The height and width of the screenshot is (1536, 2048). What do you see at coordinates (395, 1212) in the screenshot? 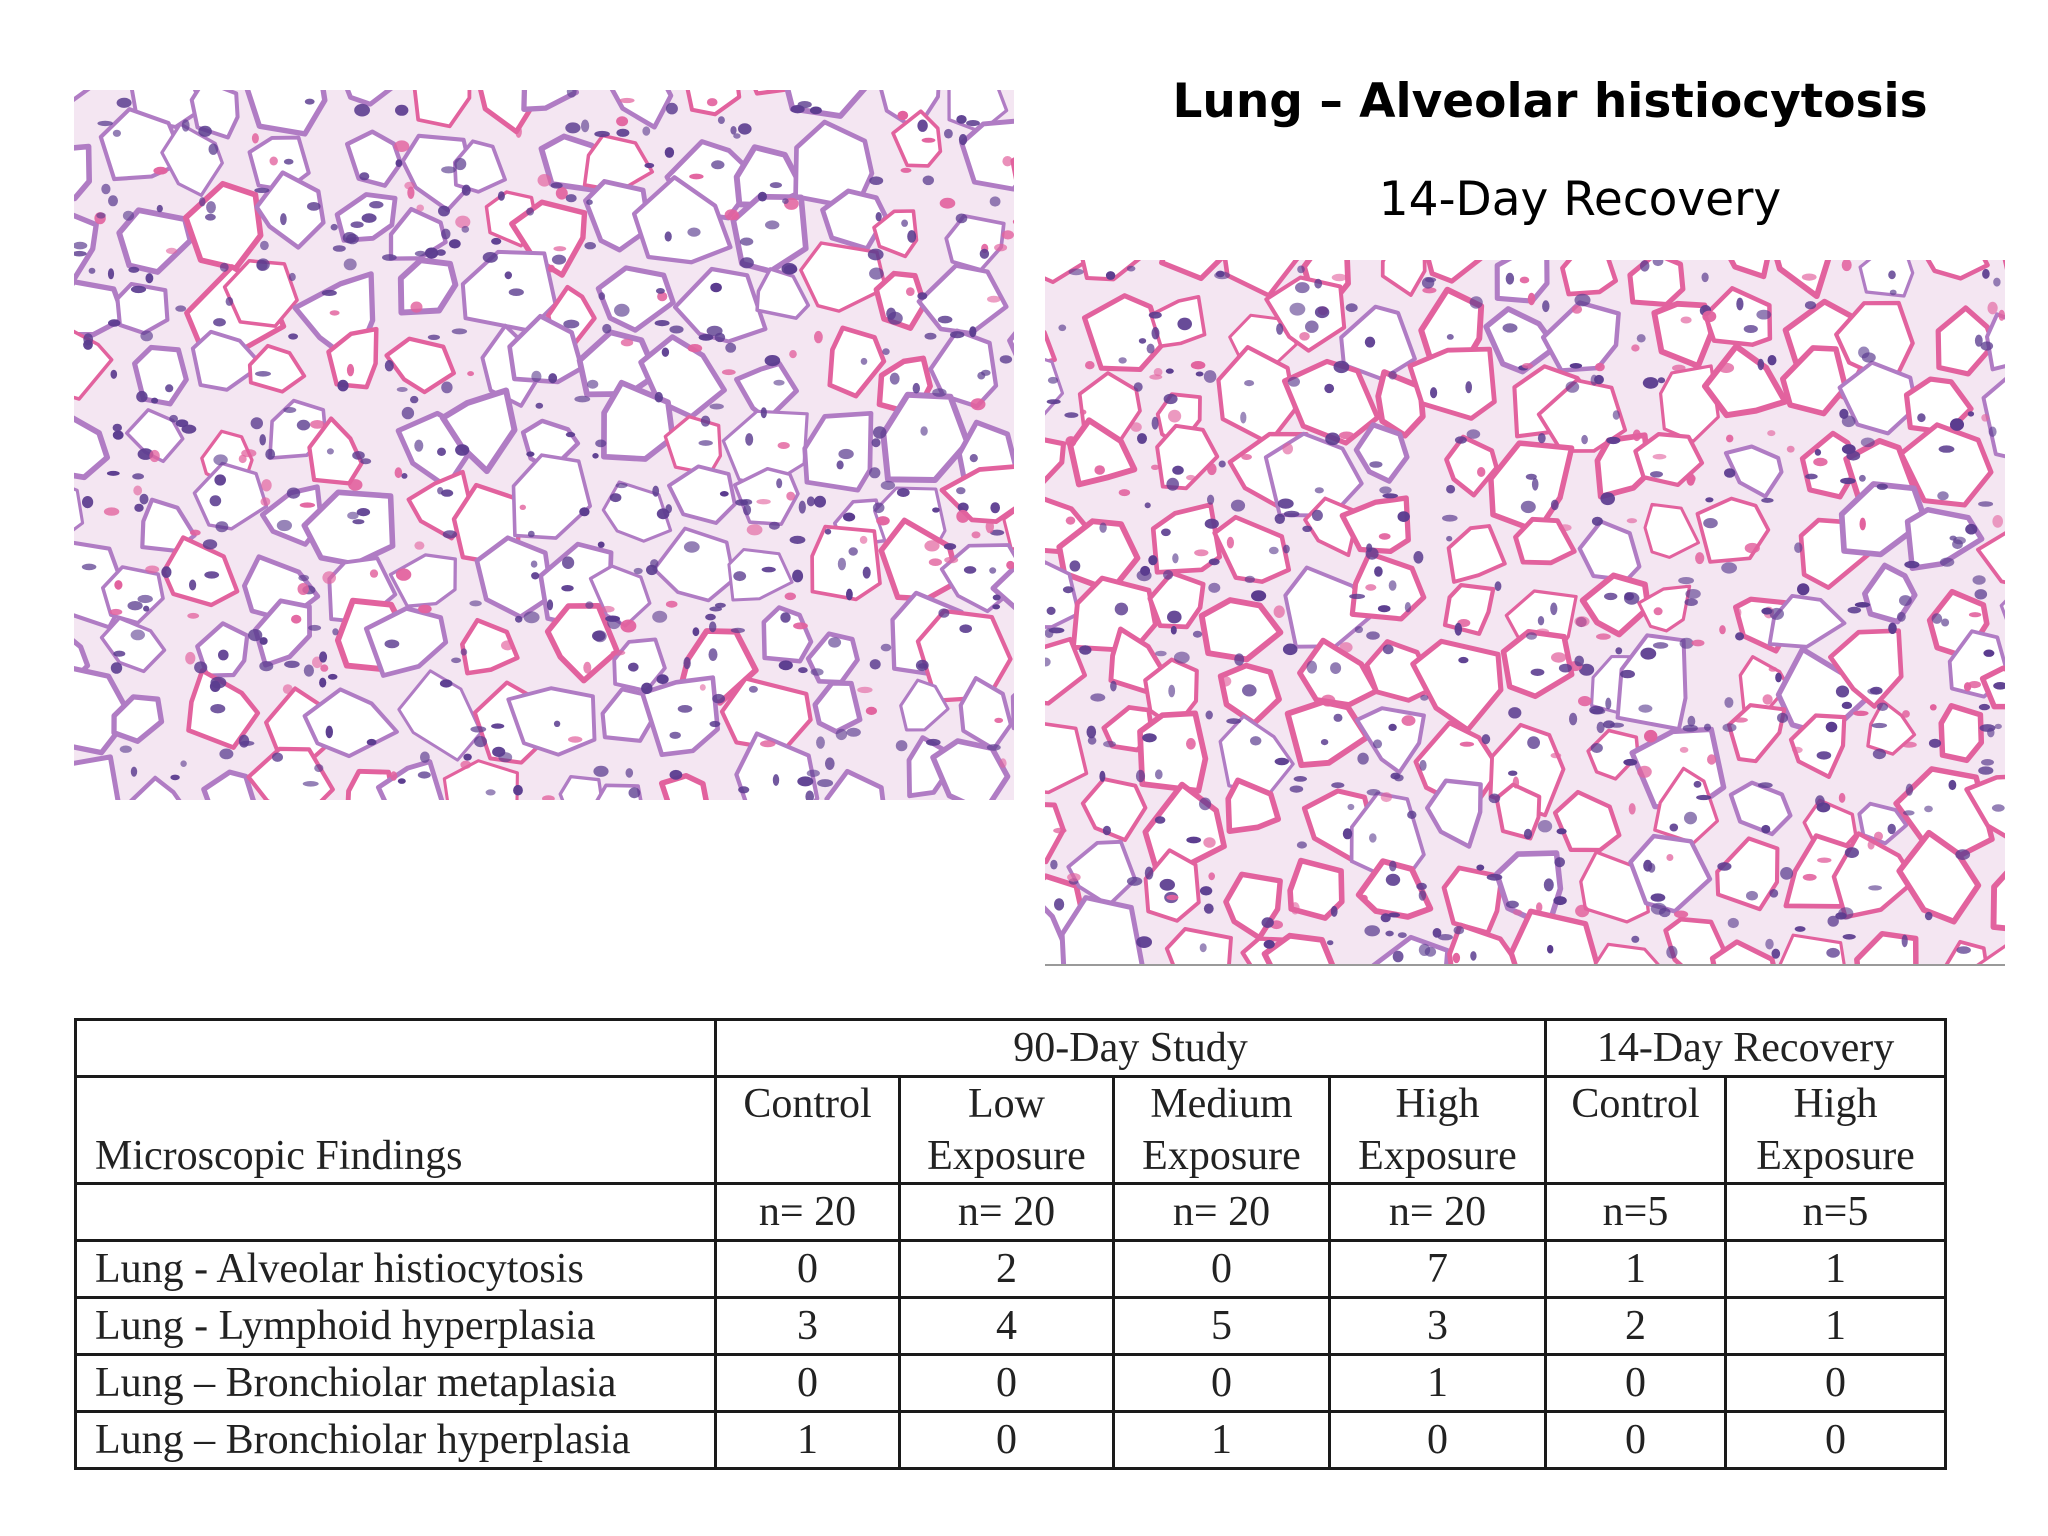
I see `blank-n-label-cell` at bounding box center [395, 1212].